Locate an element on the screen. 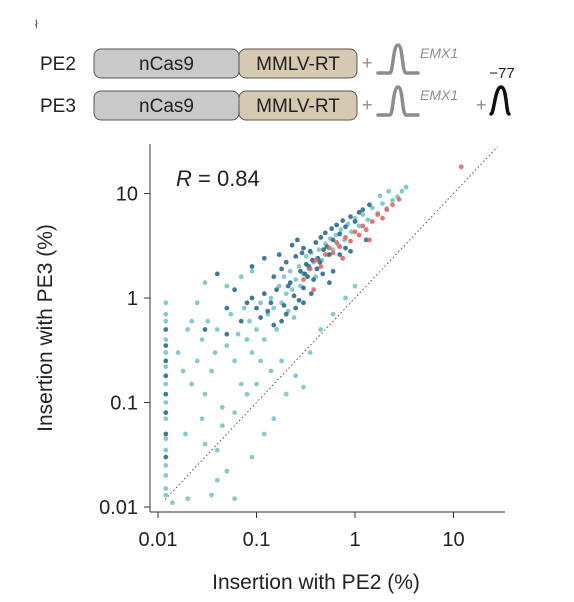  construct-pe2: PE2 nCas9 MMLV-RT + EMX1 is located at coordinates (249, 61).